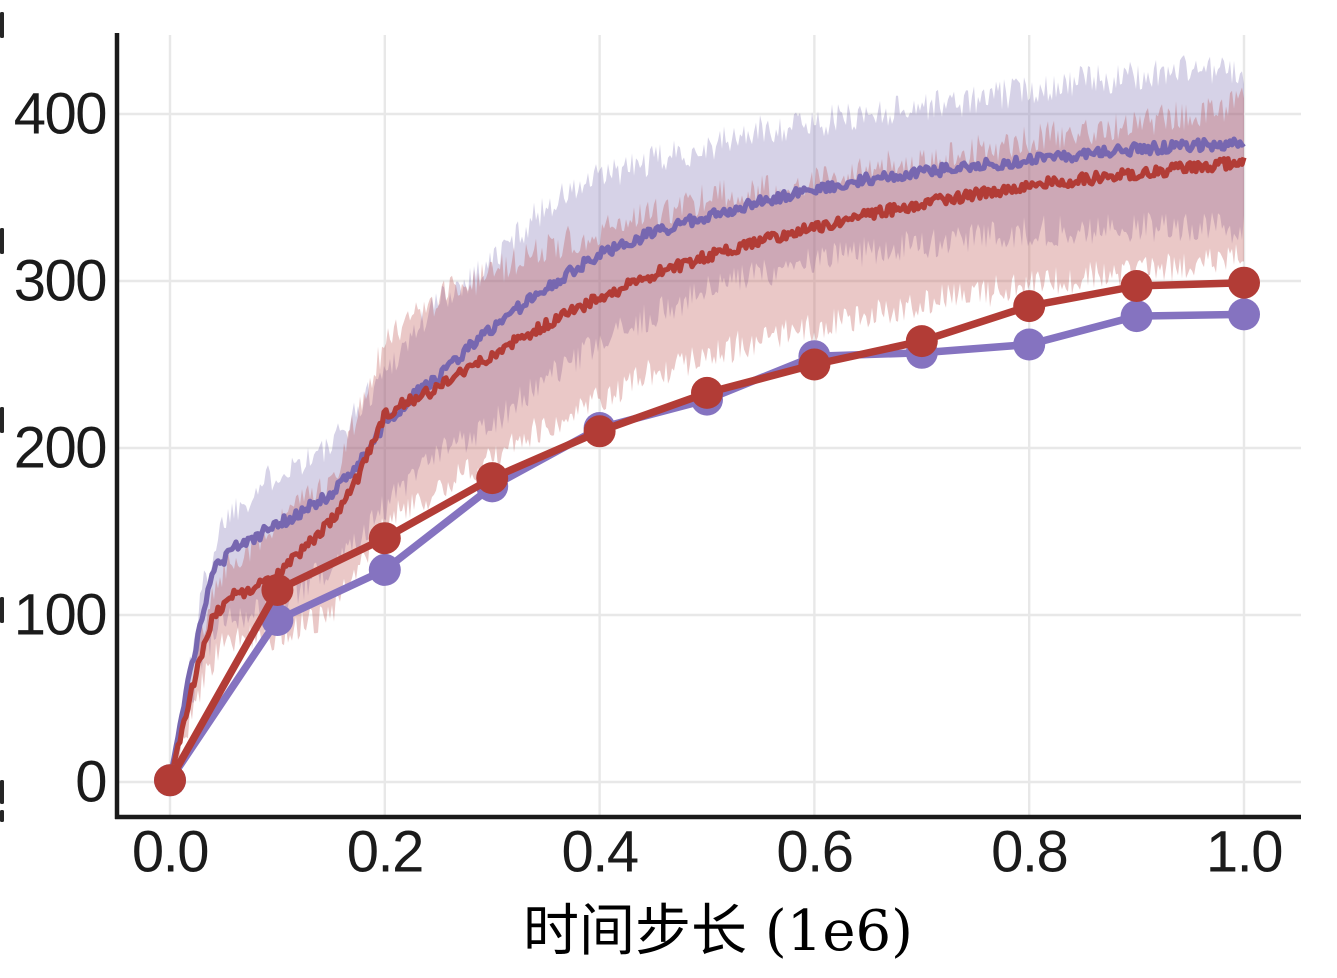  I want to click on y-tick-label: 200, so click(60, 448).